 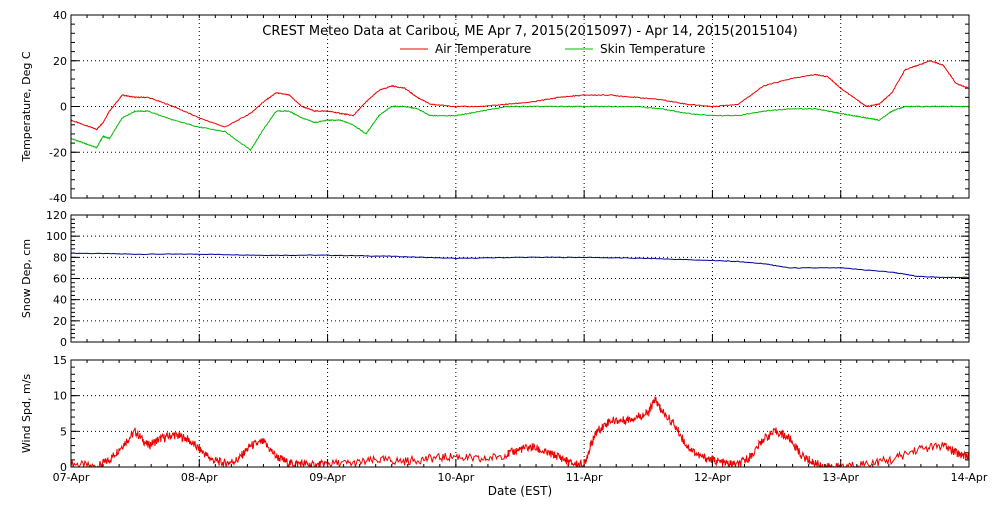 I want to click on y-tick-label: 60, so click(x=60, y=279).